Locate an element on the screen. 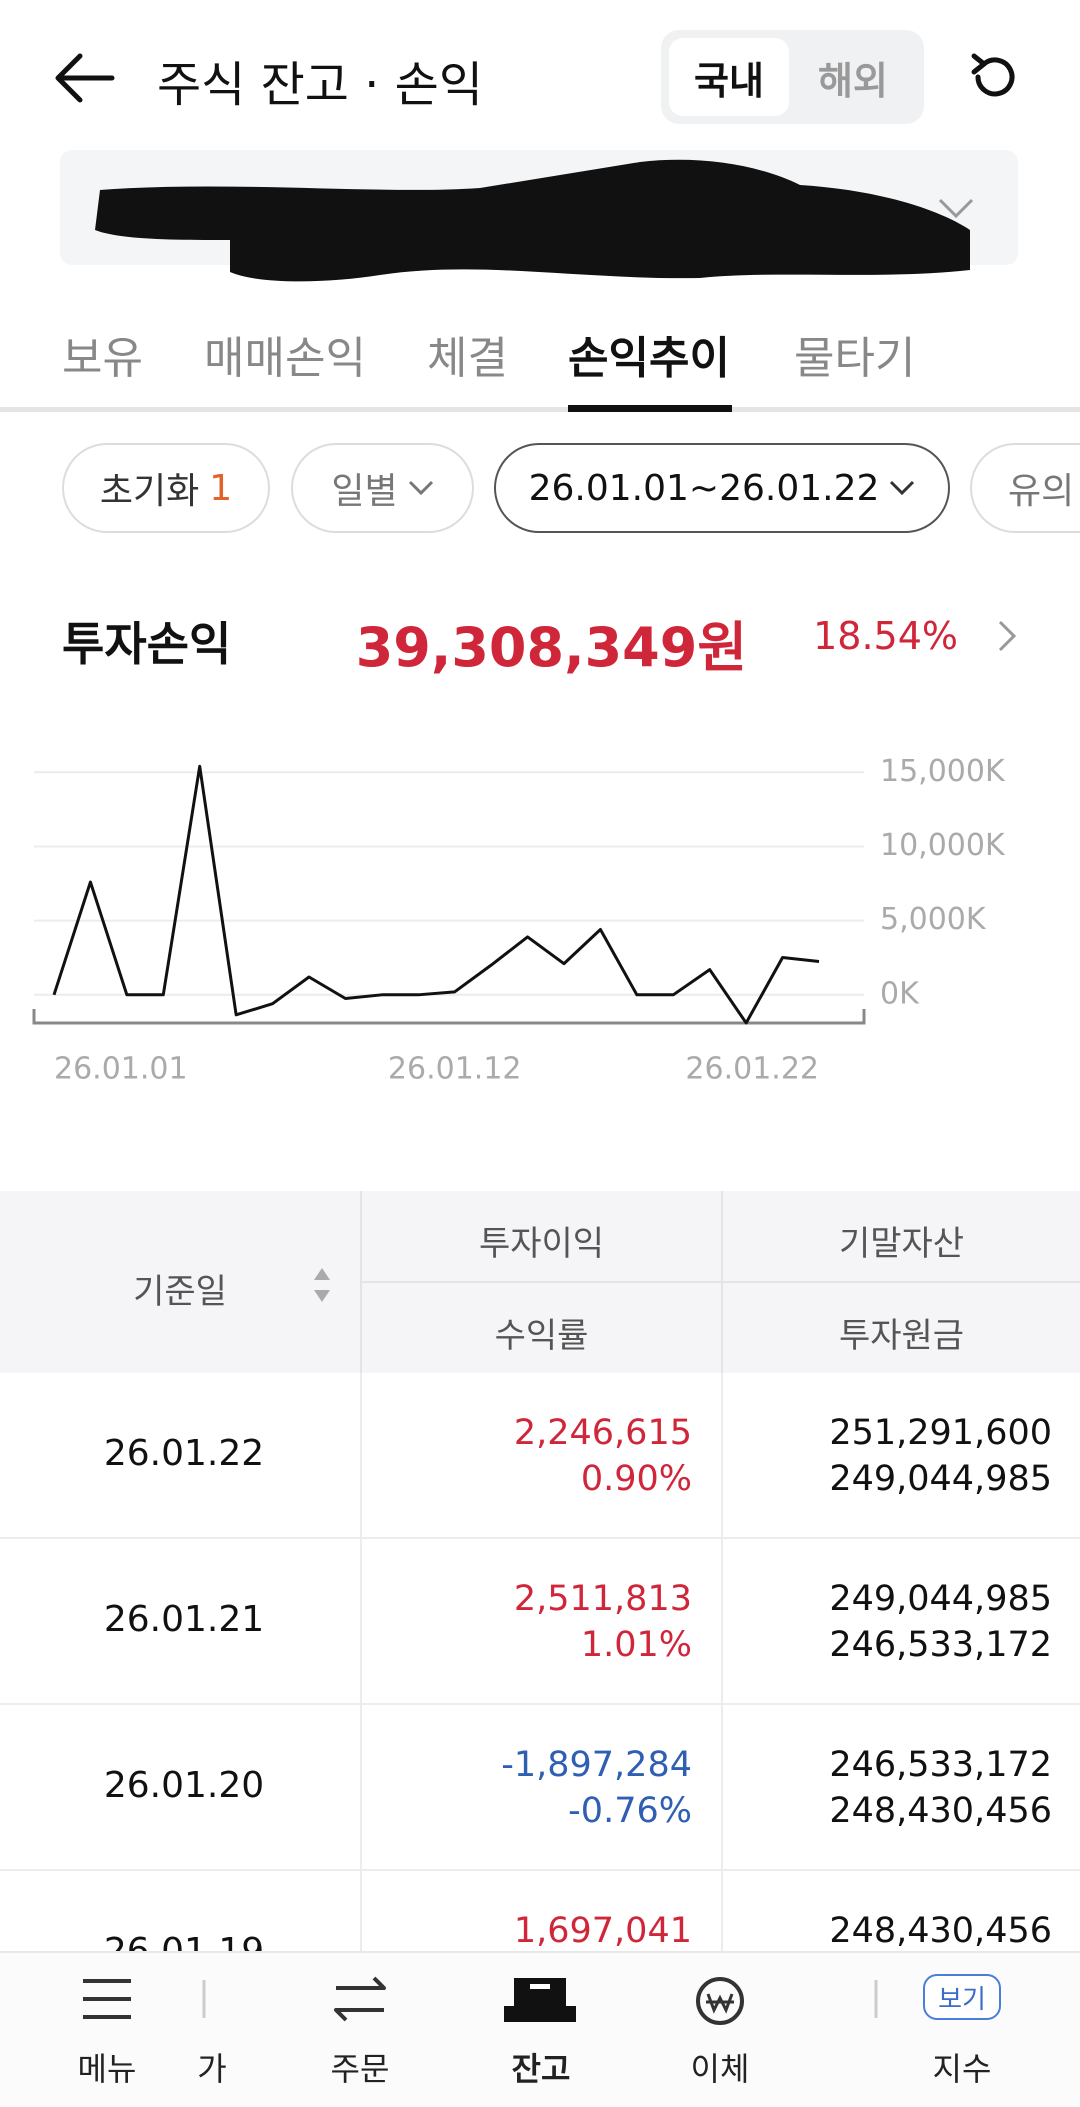 The height and width of the screenshot is (2107, 1080). redaction is located at coordinates (532, 220).